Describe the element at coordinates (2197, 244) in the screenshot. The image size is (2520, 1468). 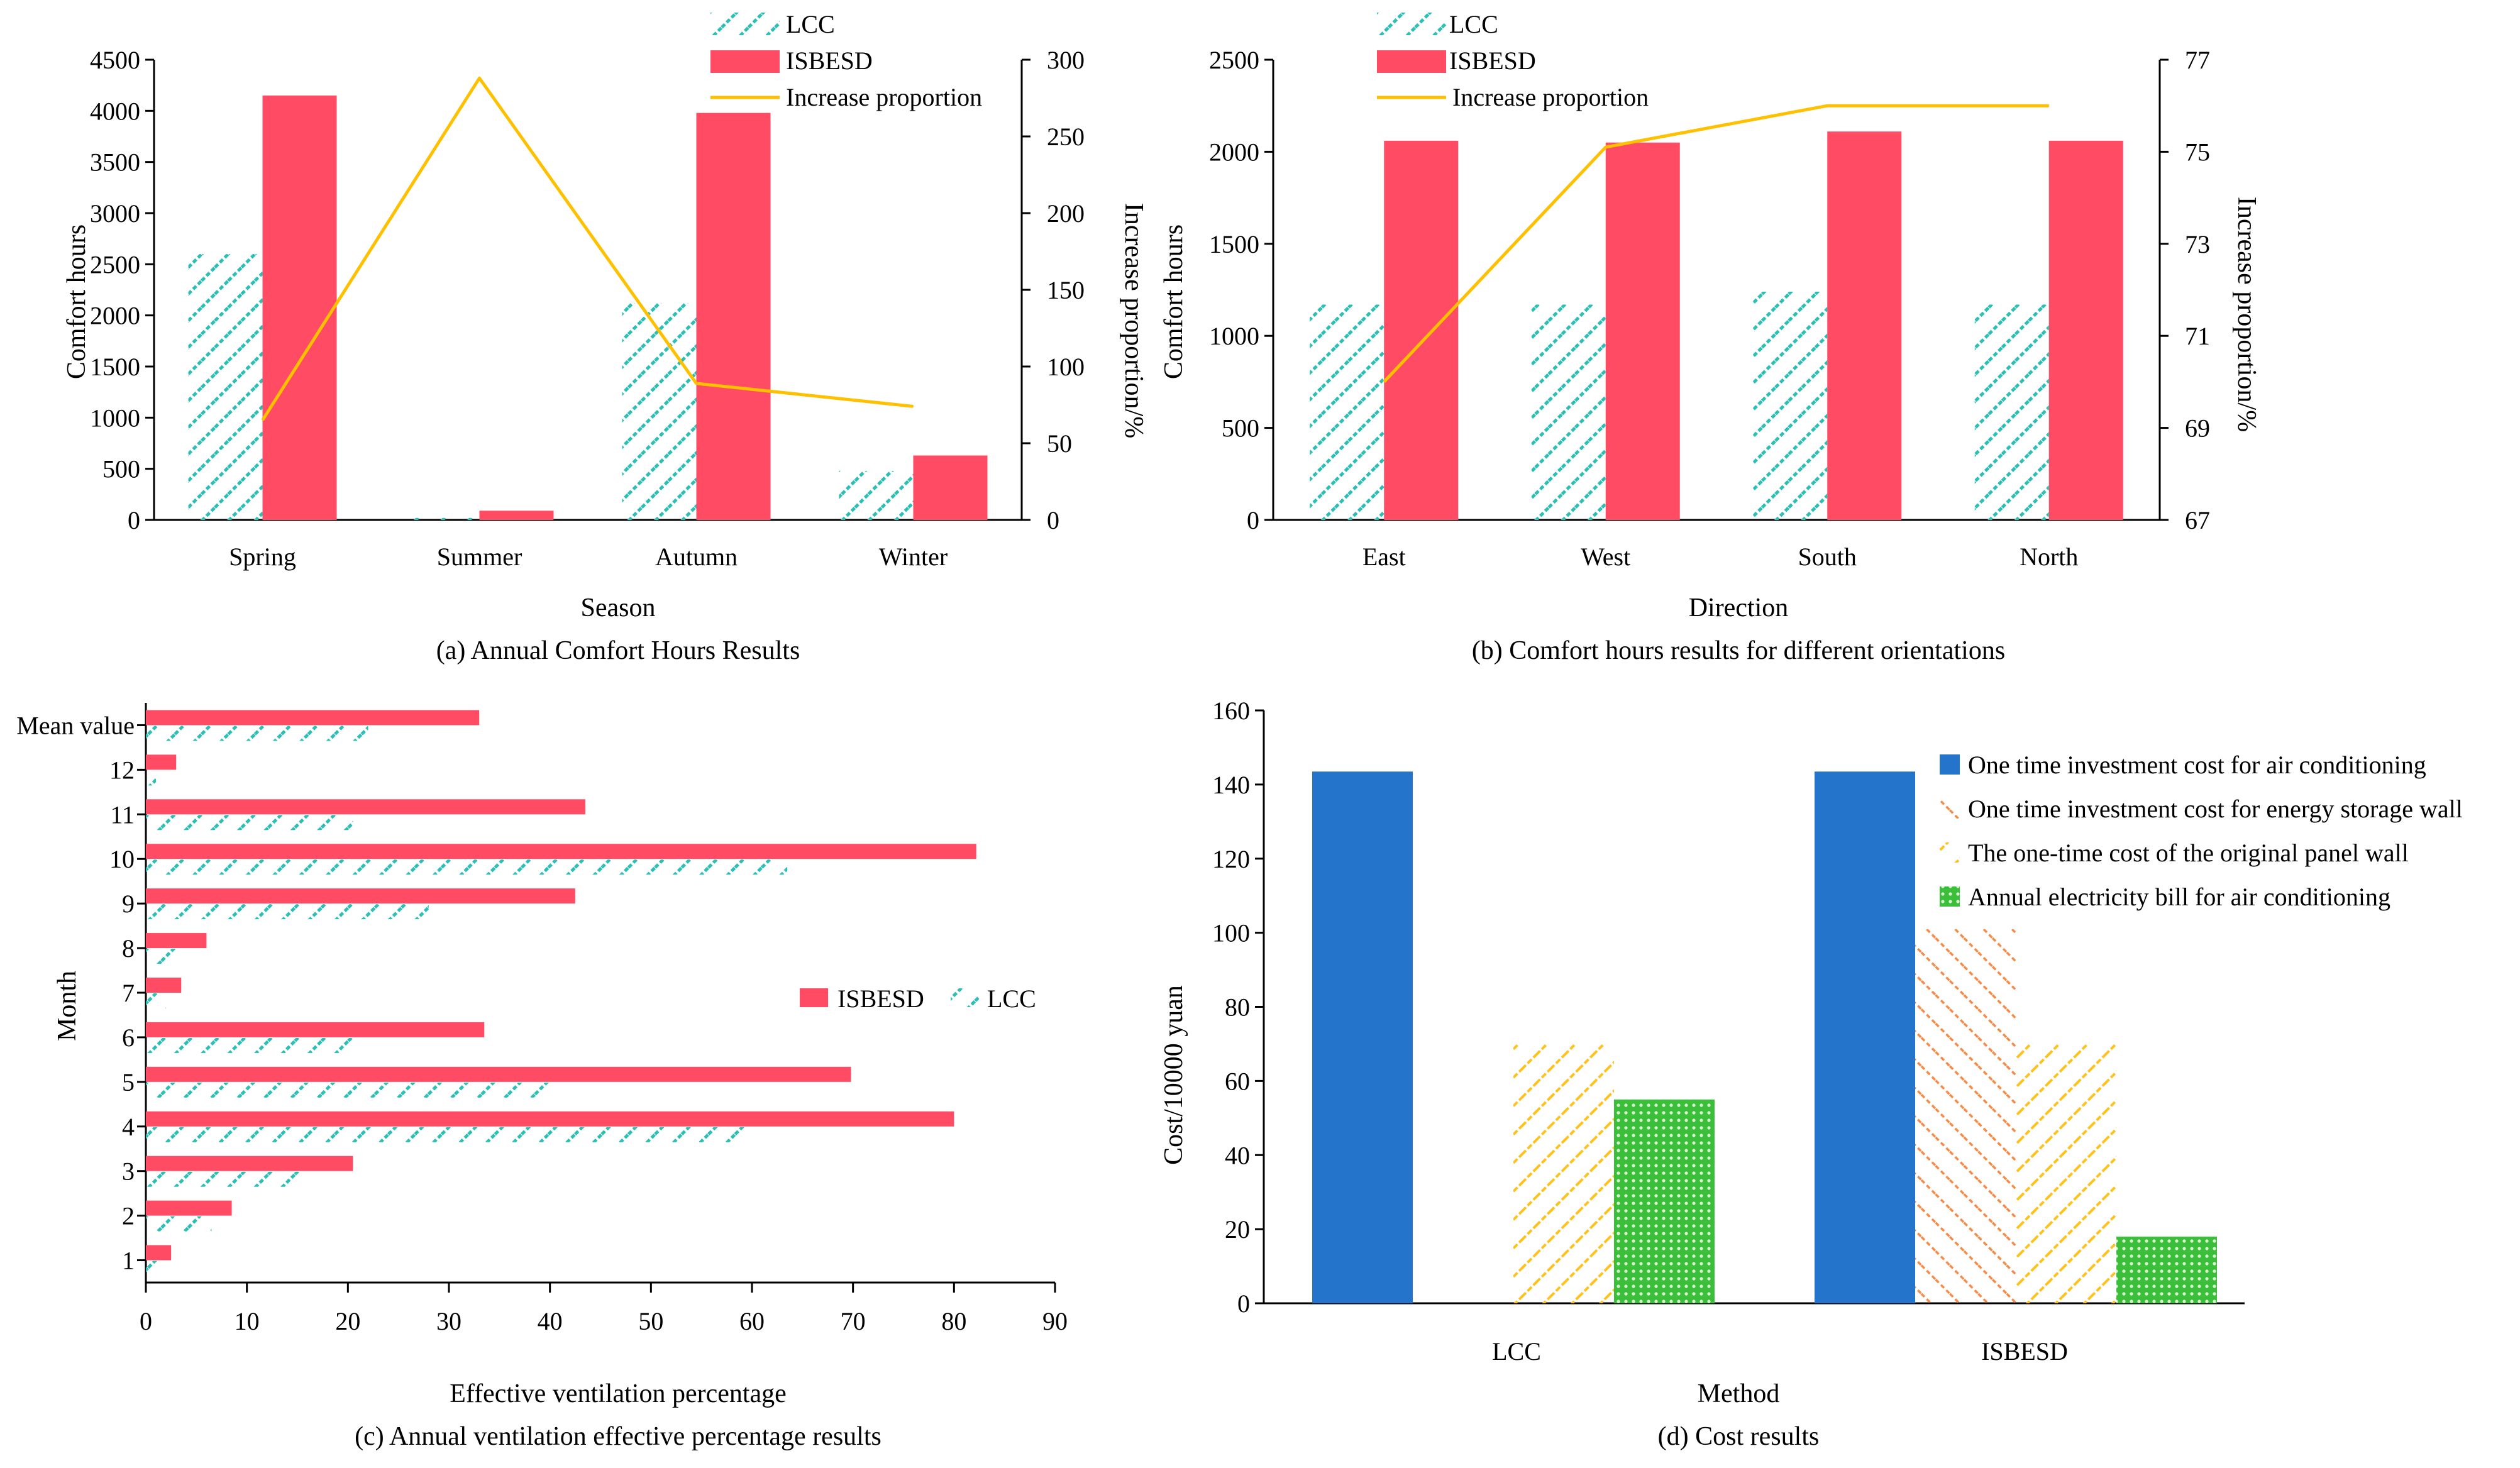
I see `y-right-tick-label: 73` at that location.